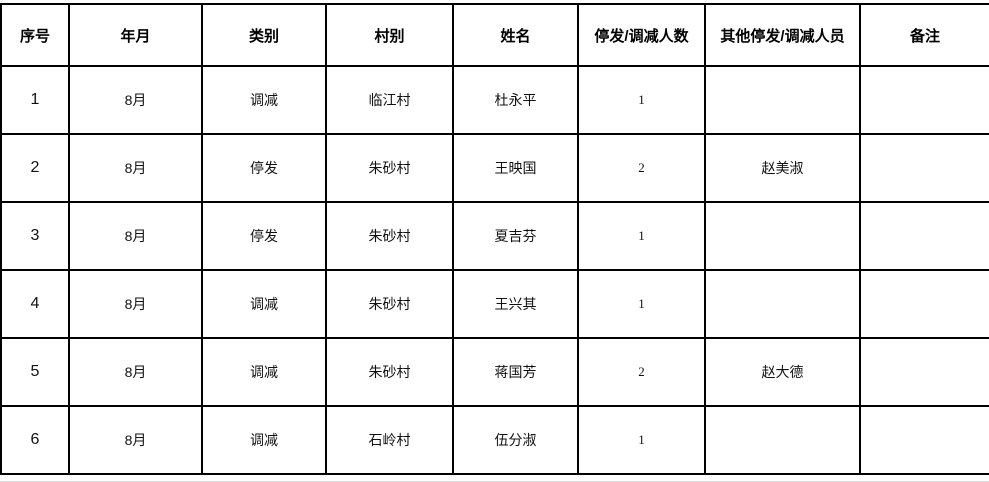 Image resolution: width=989 pixels, height=482 pixels. Describe the element at coordinates (389, 440) in the screenshot. I see `cell-village: 石岭村` at that location.